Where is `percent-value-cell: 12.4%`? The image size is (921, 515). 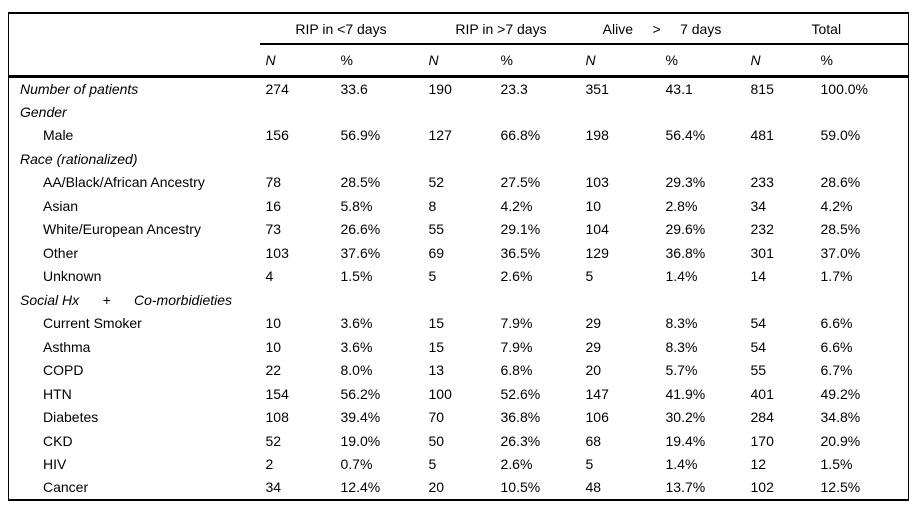 percent-value-cell: 12.4% is located at coordinates (360, 487).